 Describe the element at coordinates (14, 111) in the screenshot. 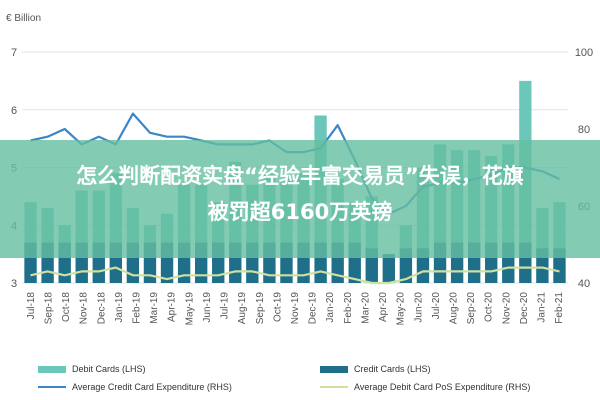

I see `y-left-tick-label: 6` at that location.